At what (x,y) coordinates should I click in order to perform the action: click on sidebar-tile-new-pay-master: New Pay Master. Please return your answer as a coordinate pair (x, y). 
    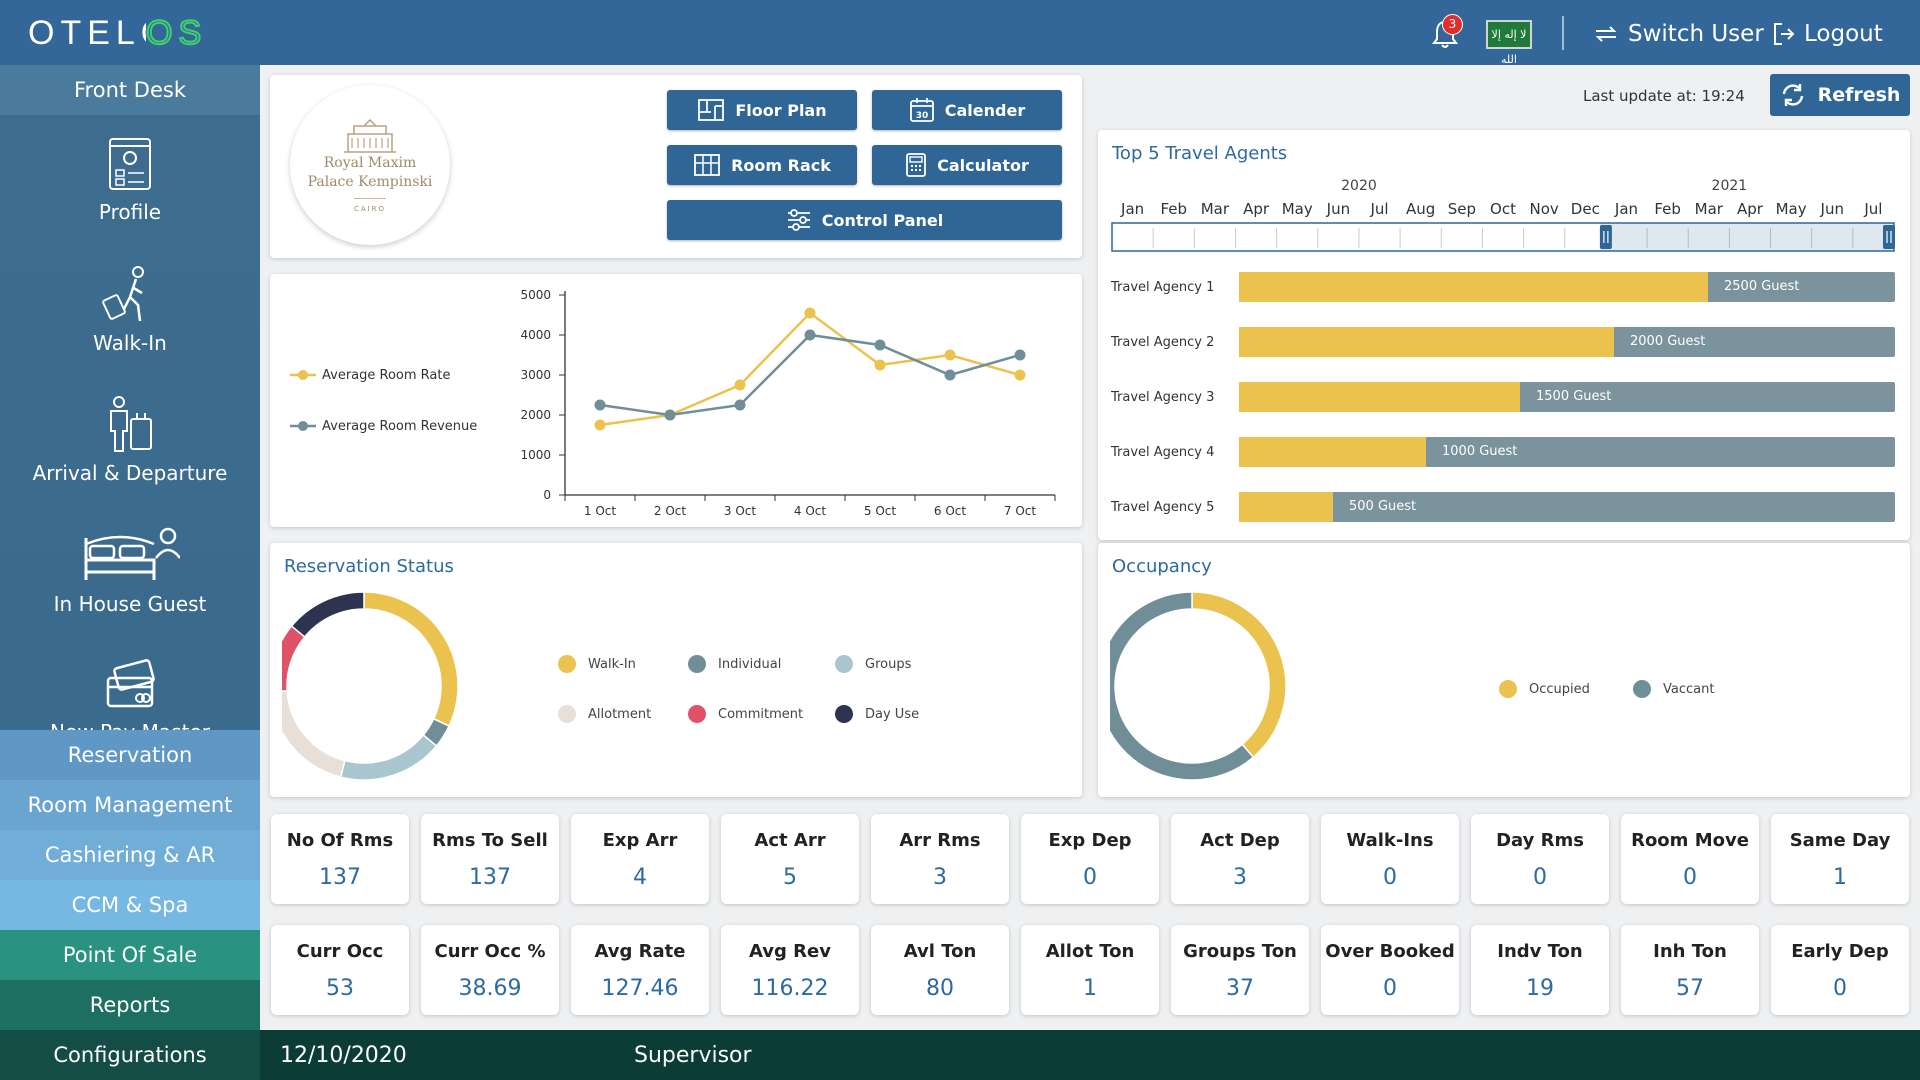
    Looking at the image, I should click on (130, 682).